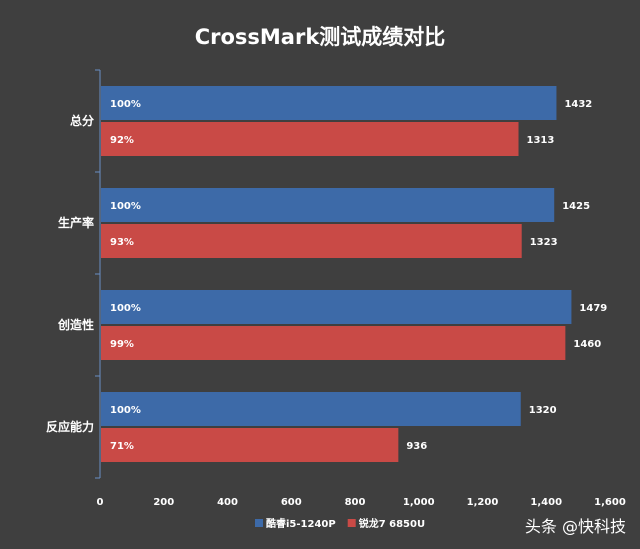 This screenshot has height=549, width=640. Describe the element at coordinates (610, 502) in the screenshot. I see `x-tick-label: 1,600` at that location.